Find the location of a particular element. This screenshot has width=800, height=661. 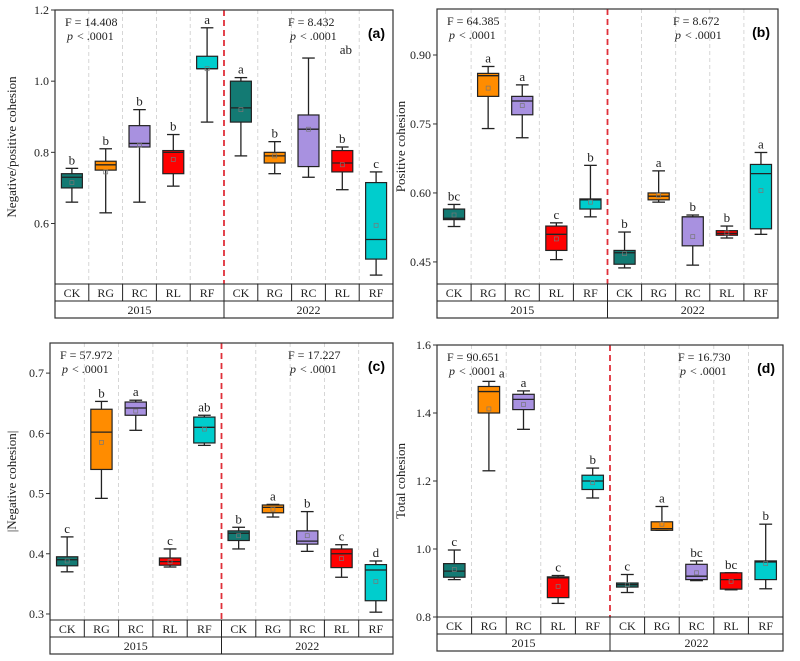

box-RL-2022: bc RL is located at coordinates (728, 595).